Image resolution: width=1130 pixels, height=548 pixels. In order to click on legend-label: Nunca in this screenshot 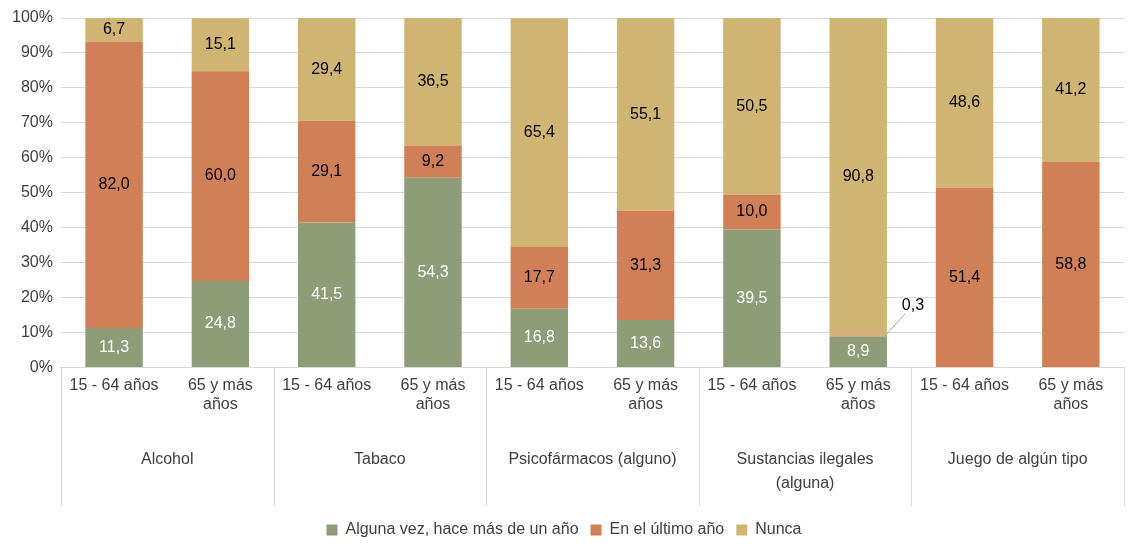, I will do `click(778, 529)`.